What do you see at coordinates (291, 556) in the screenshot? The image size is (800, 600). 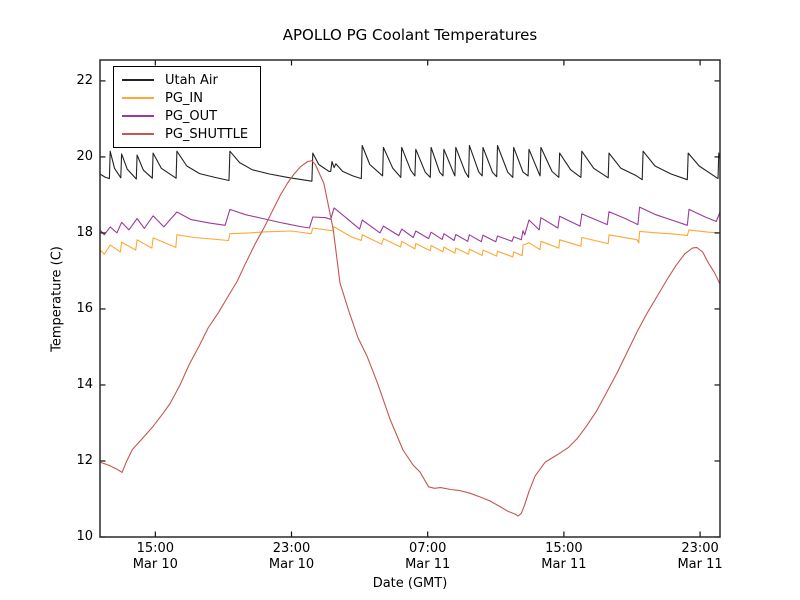 I see `x-tick-label: 23:00 Mar 10` at bounding box center [291, 556].